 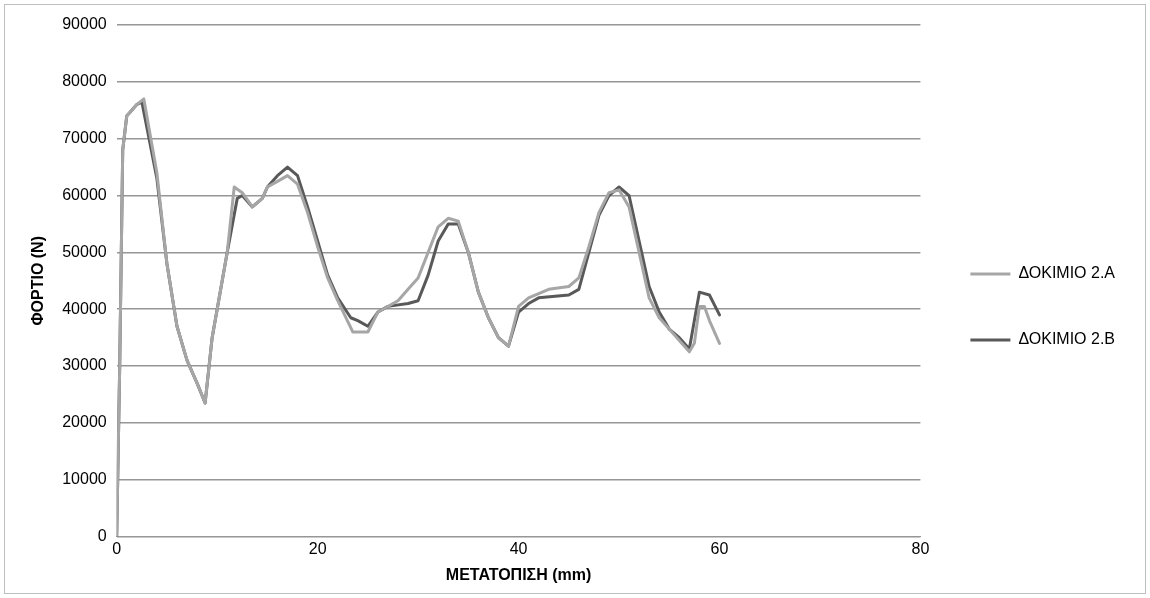 What do you see at coordinates (719, 548) in the screenshot?
I see `x-tick-label: 60` at bounding box center [719, 548].